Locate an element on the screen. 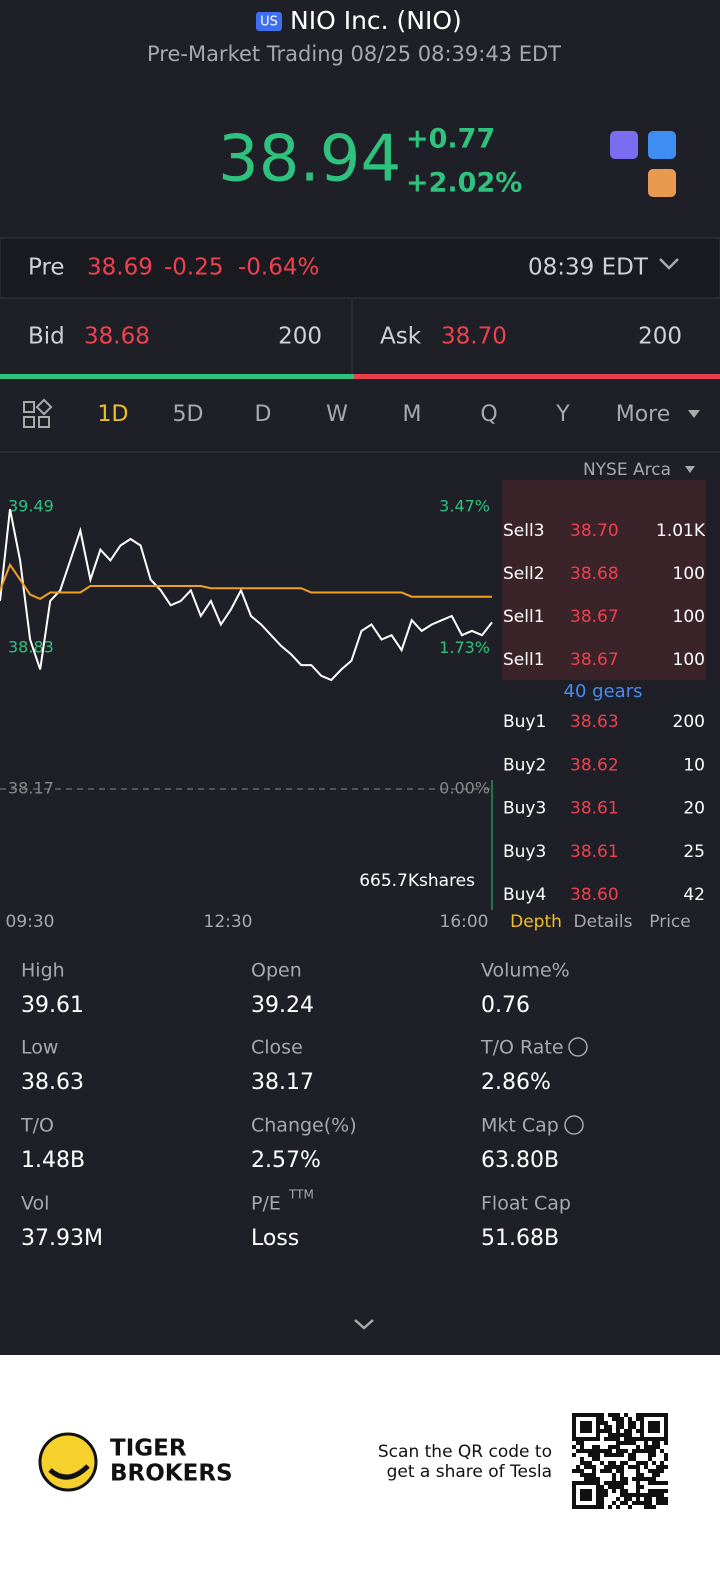 The width and height of the screenshot is (720, 1593). period-tab: 1D is located at coordinates (113, 414).